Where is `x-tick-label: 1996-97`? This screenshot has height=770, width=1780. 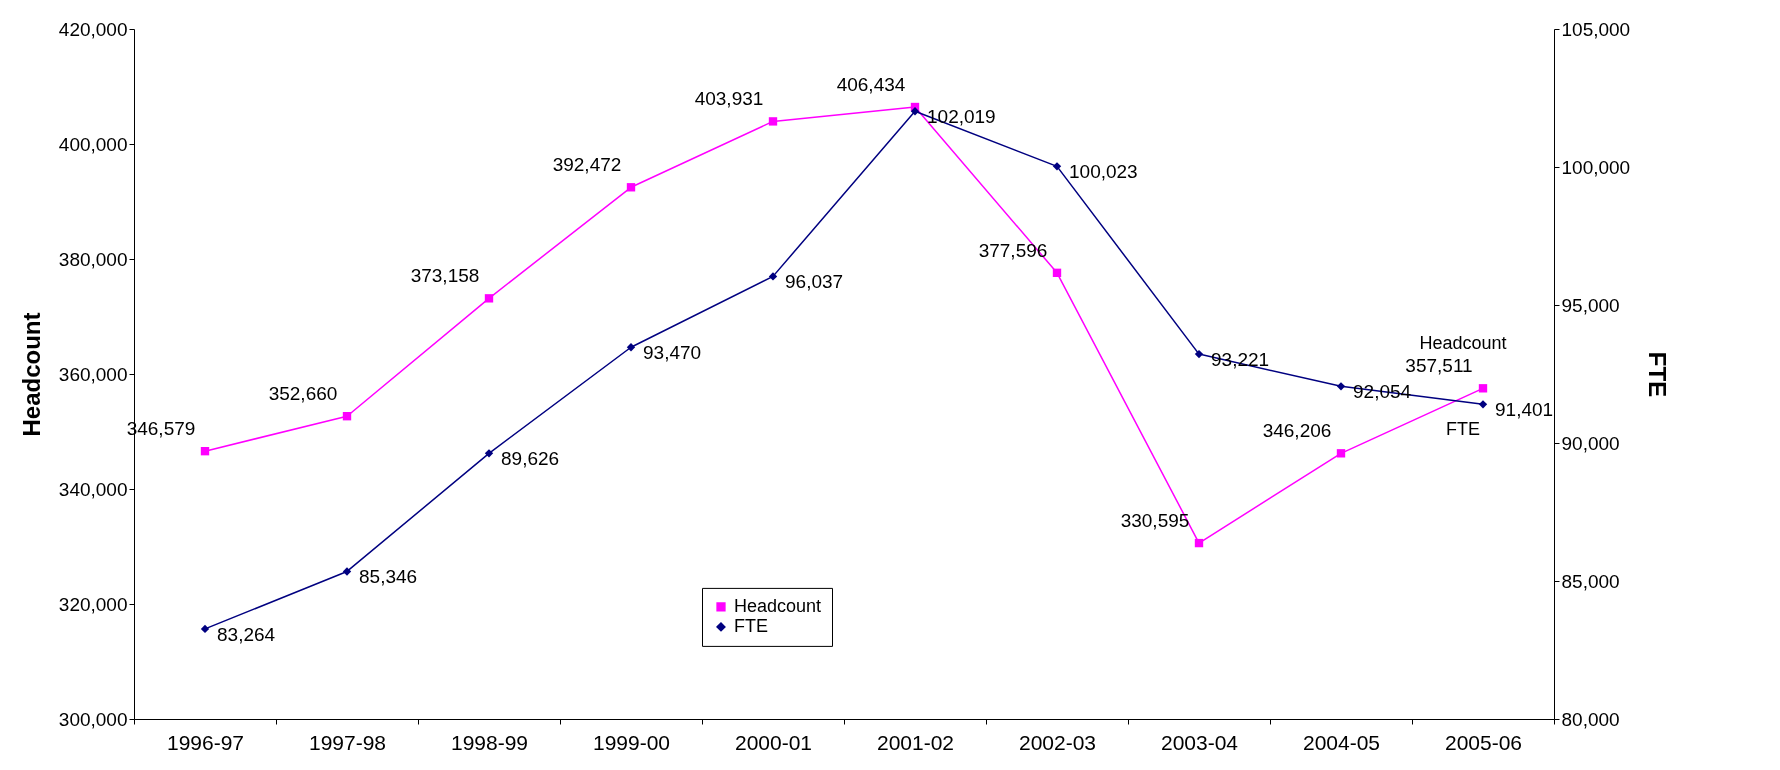 x-tick-label: 1996-97 is located at coordinates (205, 742).